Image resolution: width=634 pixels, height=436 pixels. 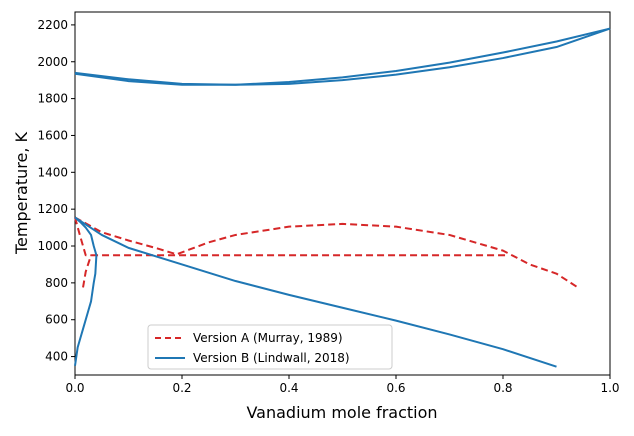 What do you see at coordinates (52, 62) in the screenshot?
I see `y-tick-label: 2000` at bounding box center [52, 62].